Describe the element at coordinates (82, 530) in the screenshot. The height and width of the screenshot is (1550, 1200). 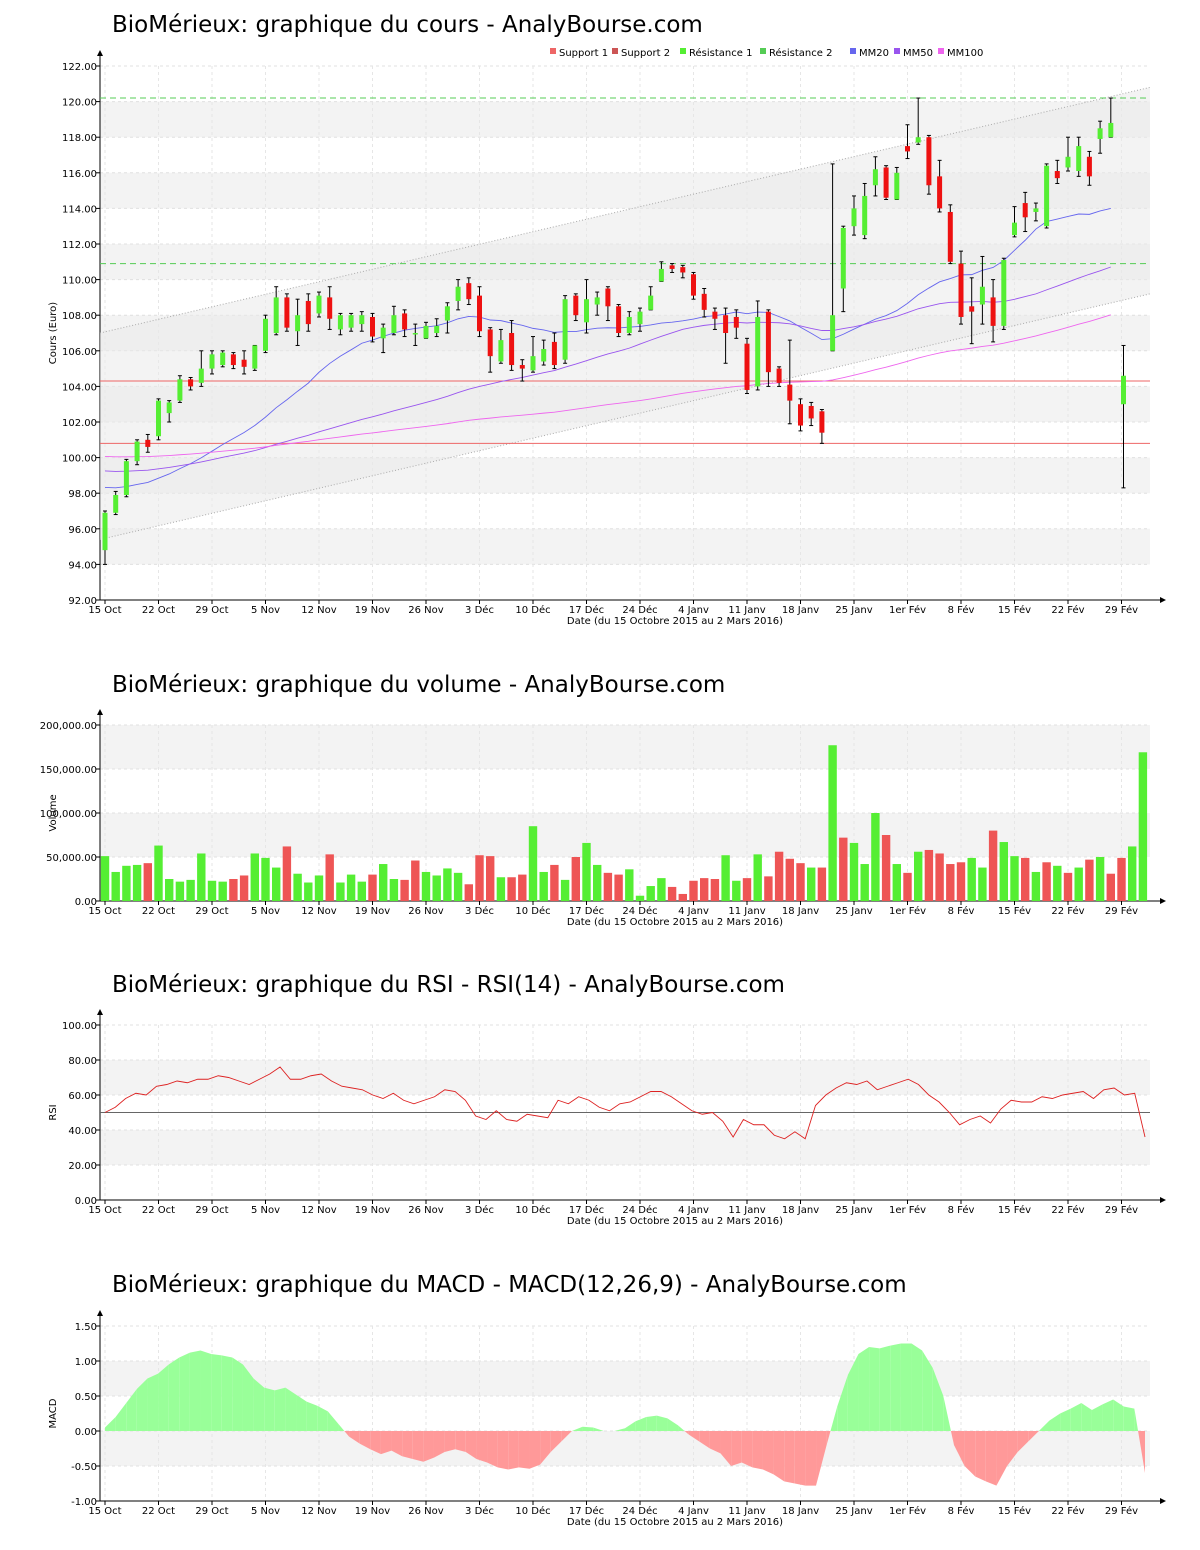
I see `y-tick-label: 96.00` at that location.